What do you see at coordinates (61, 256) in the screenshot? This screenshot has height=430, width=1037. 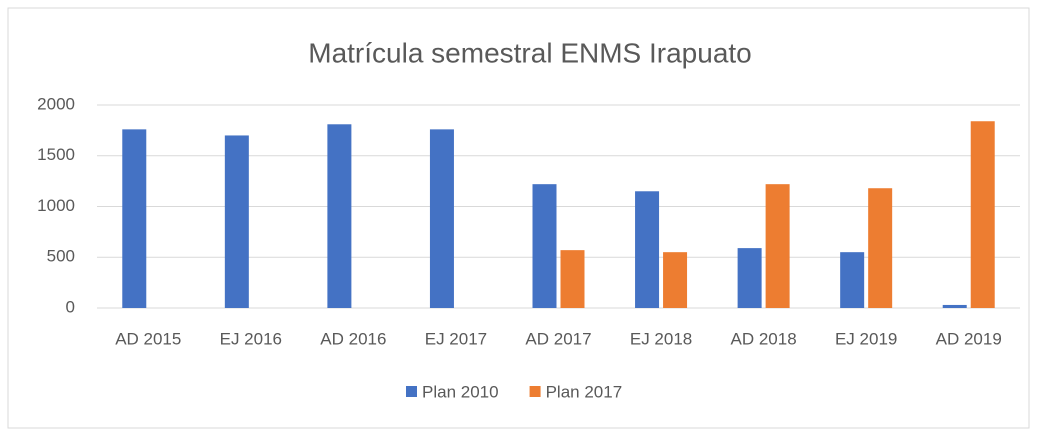 I see `y-tick-label: 500` at bounding box center [61, 256].